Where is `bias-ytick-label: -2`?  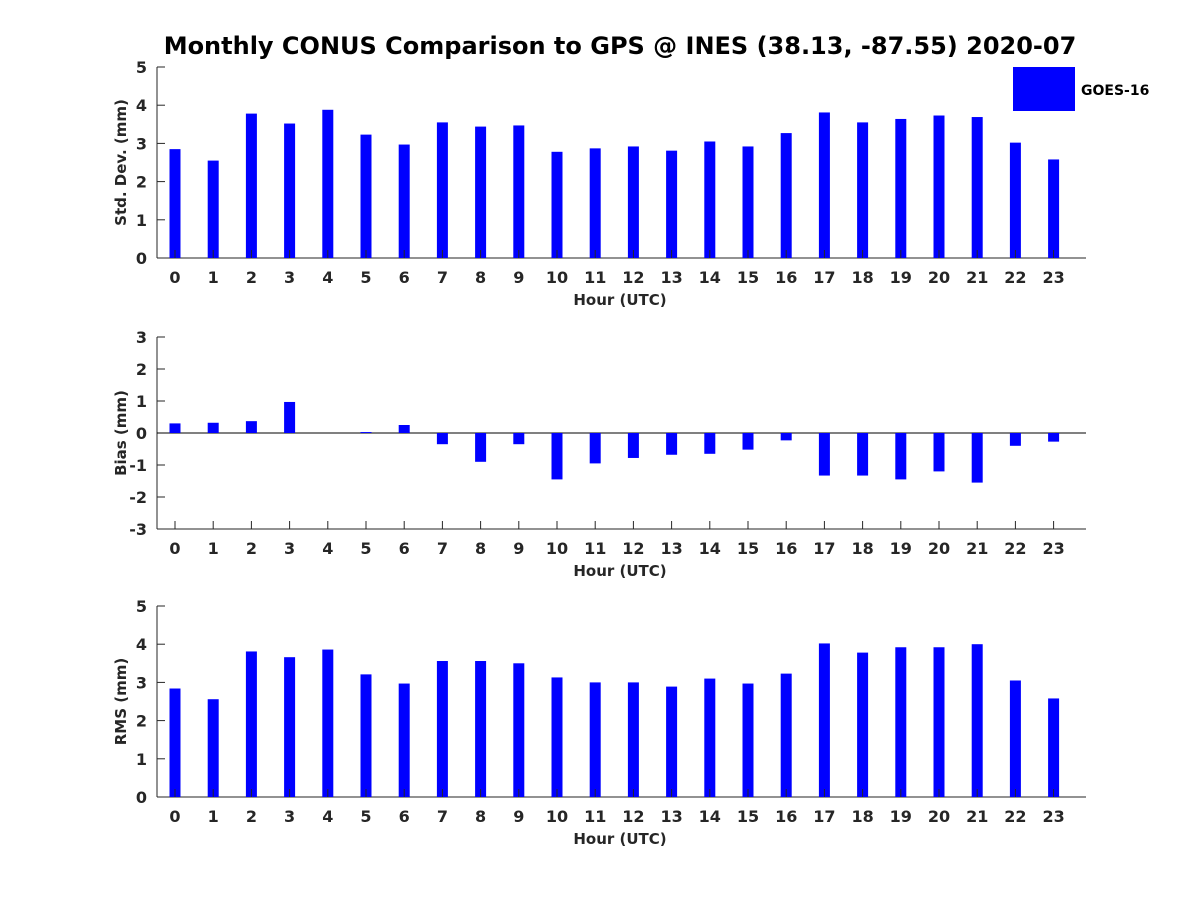
bias-ytick-label: -2 is located at coordinates (138, 497).